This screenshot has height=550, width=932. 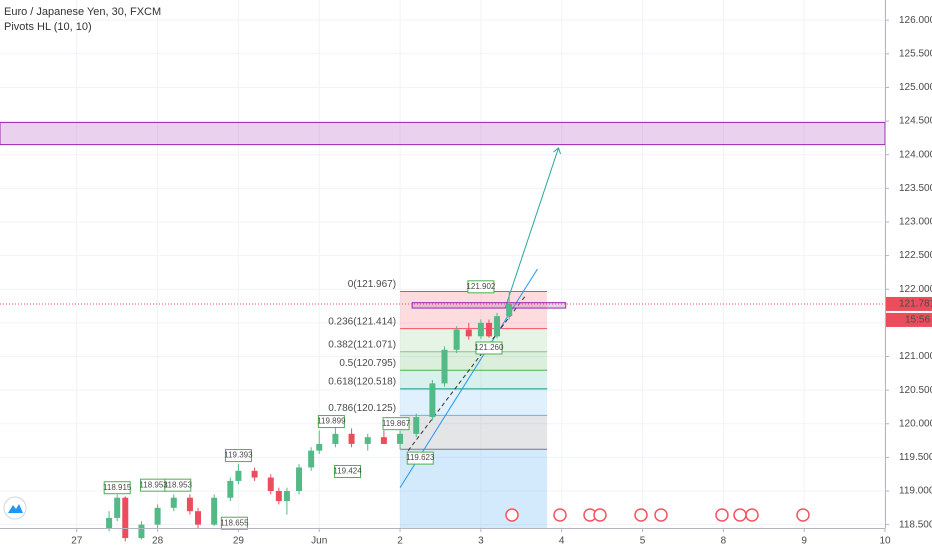 I want to click on fib-label: 0.5(120.795), so click(x=367, y=363).